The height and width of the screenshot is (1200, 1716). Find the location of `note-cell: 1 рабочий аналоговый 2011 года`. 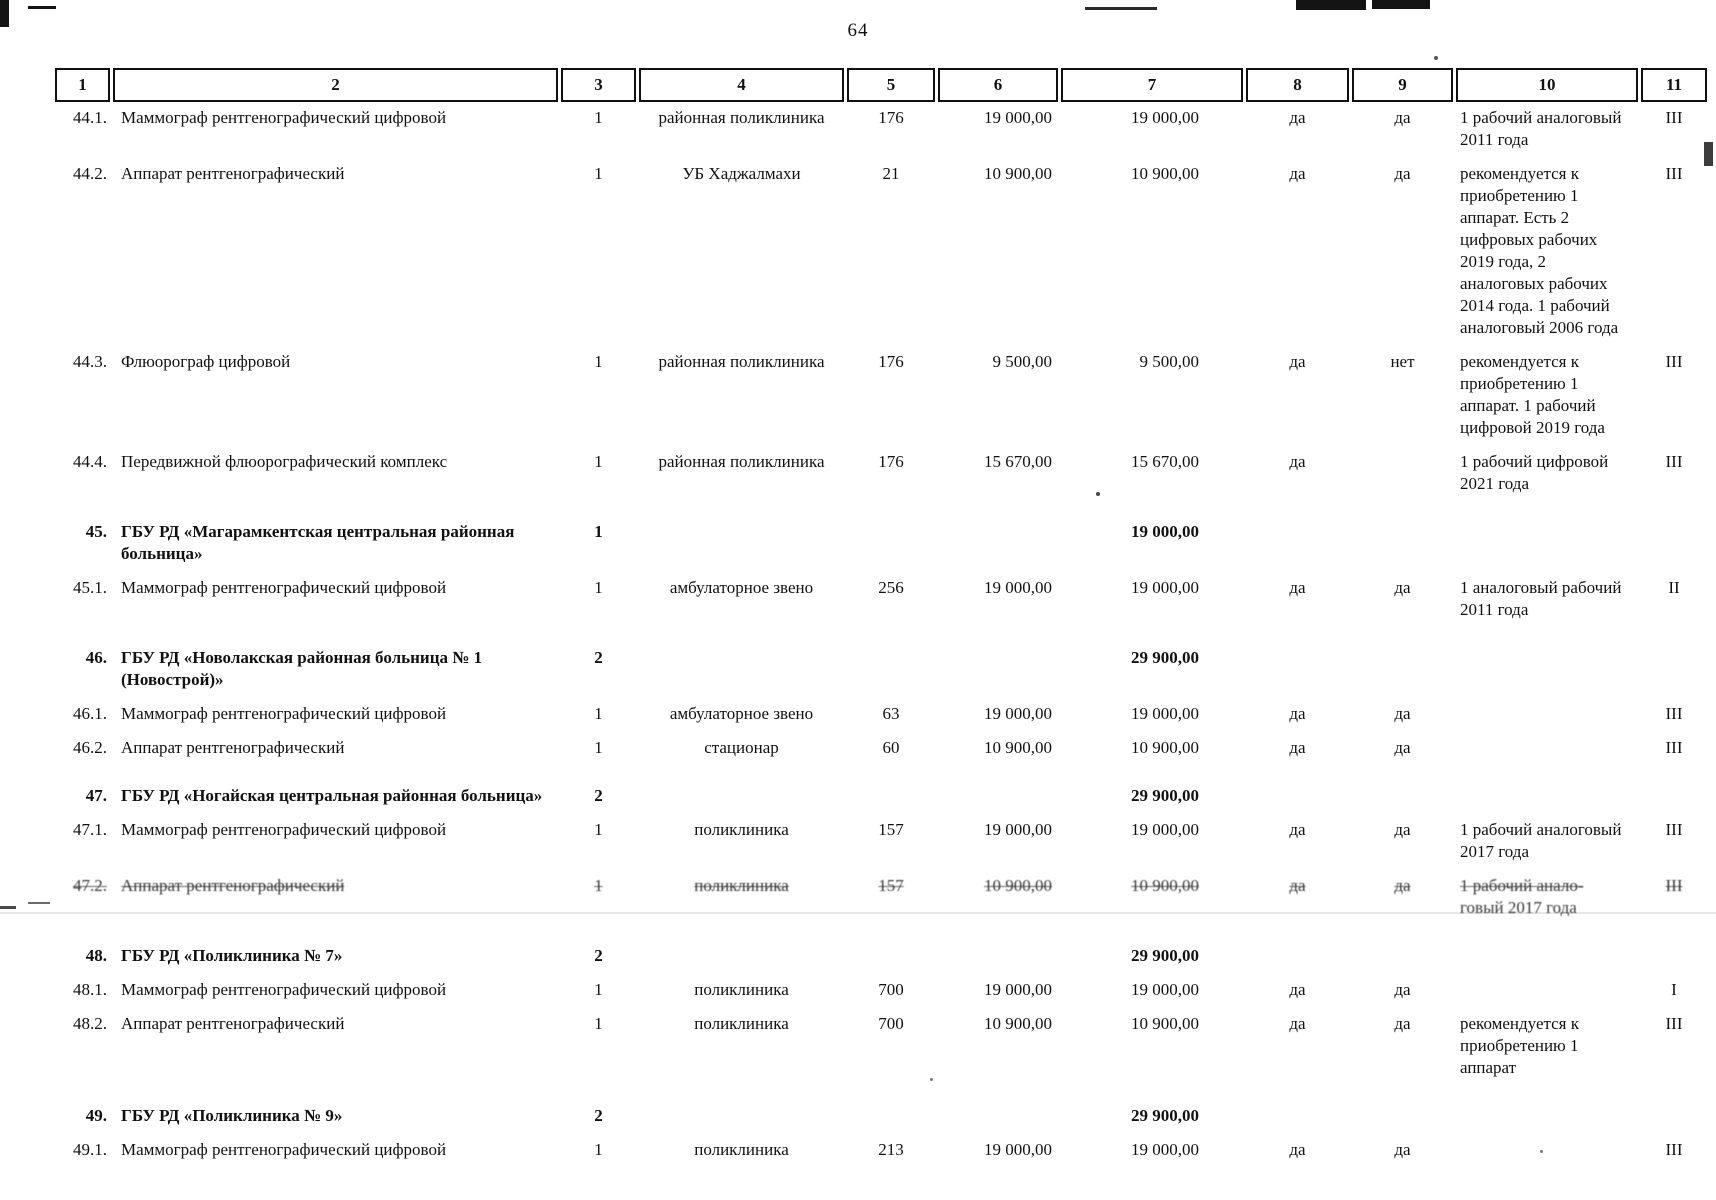

note-cell: 1 рабочий аналоговый 2011 года is located at coordinates (1547, 131).